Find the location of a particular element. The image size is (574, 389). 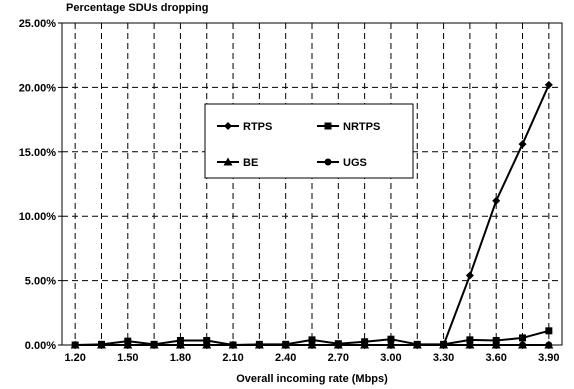

x-tick-label: 3.30 is located at coordinates (443, 358).